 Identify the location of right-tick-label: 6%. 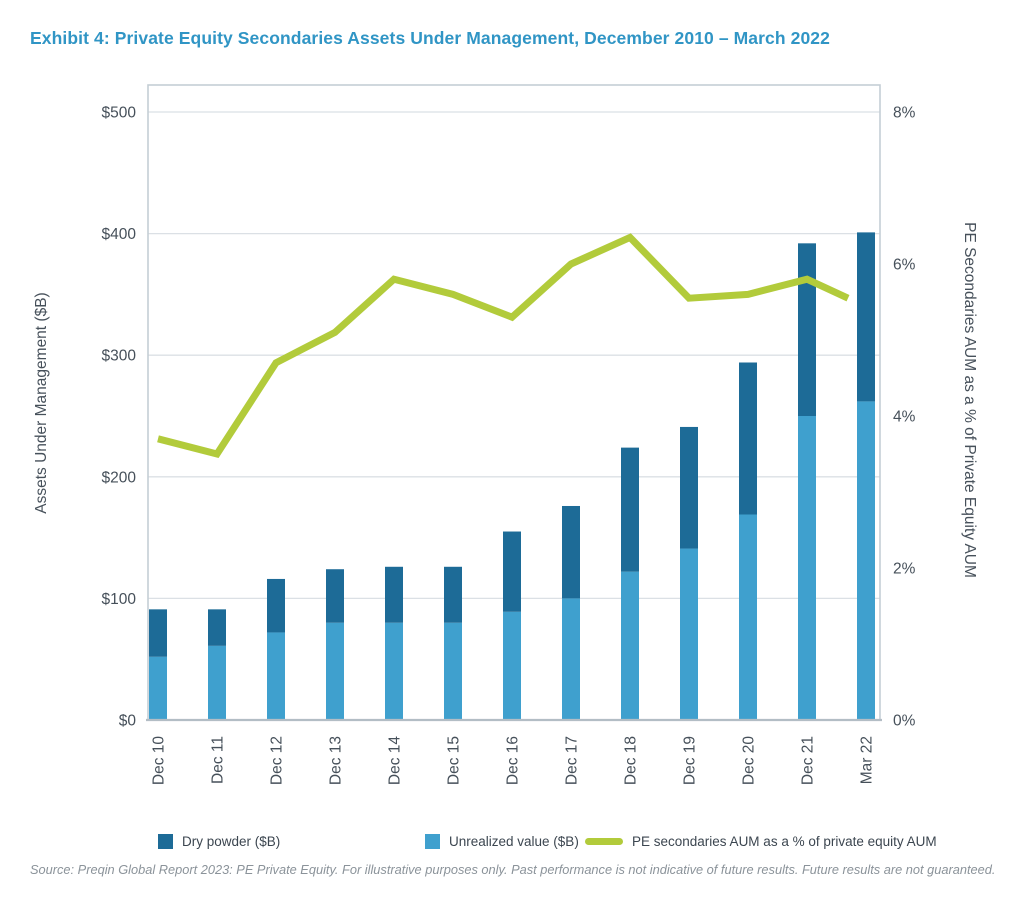
(904, 265).